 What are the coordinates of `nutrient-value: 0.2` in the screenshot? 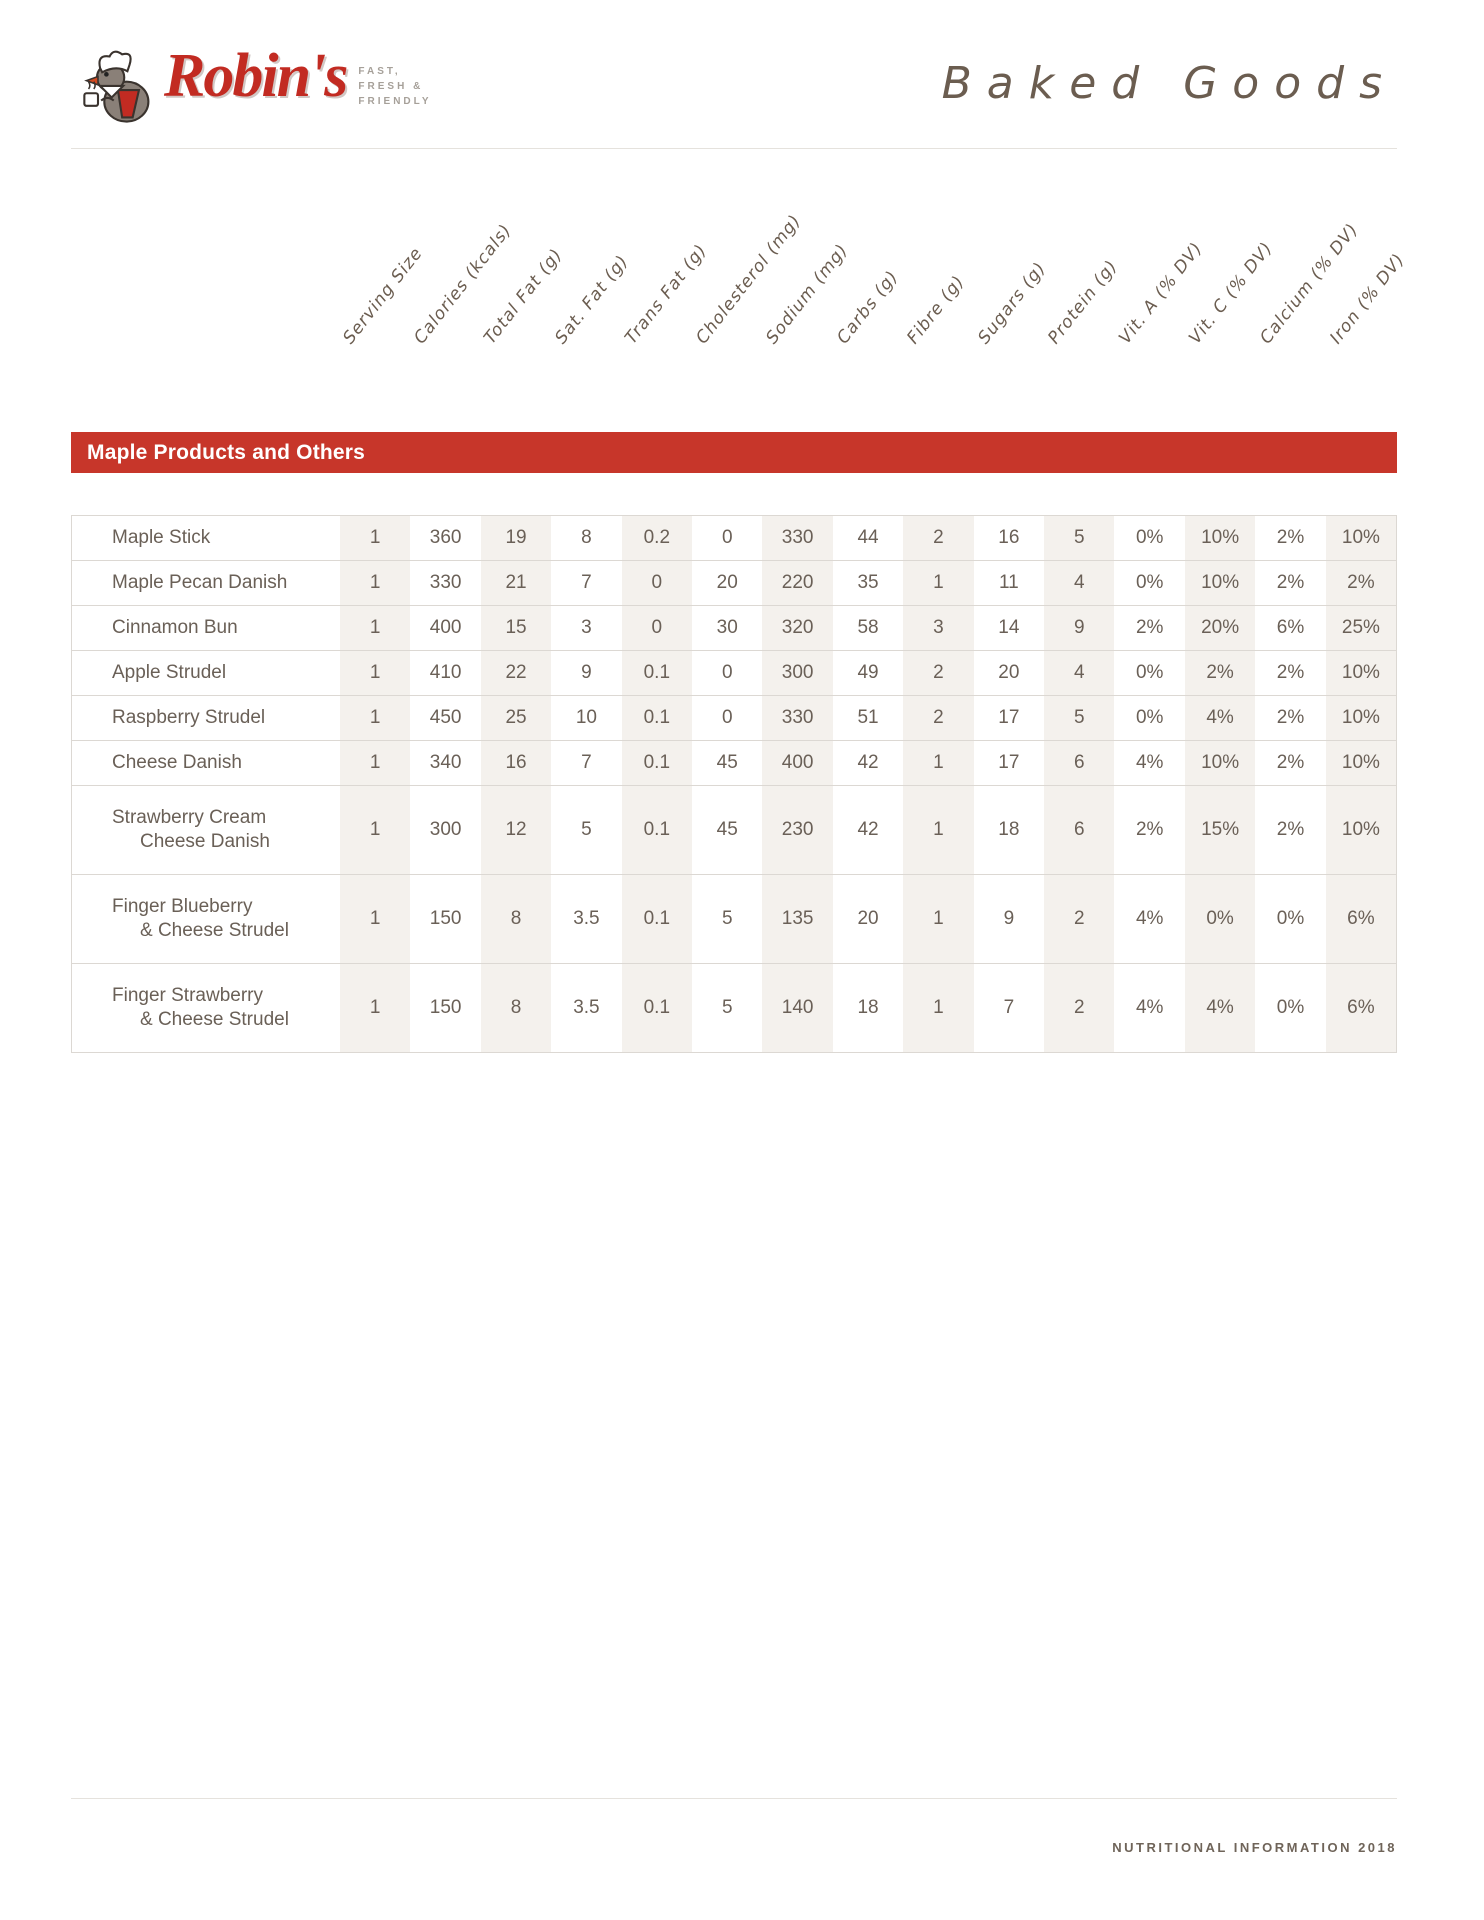 It's located at (657, 538).